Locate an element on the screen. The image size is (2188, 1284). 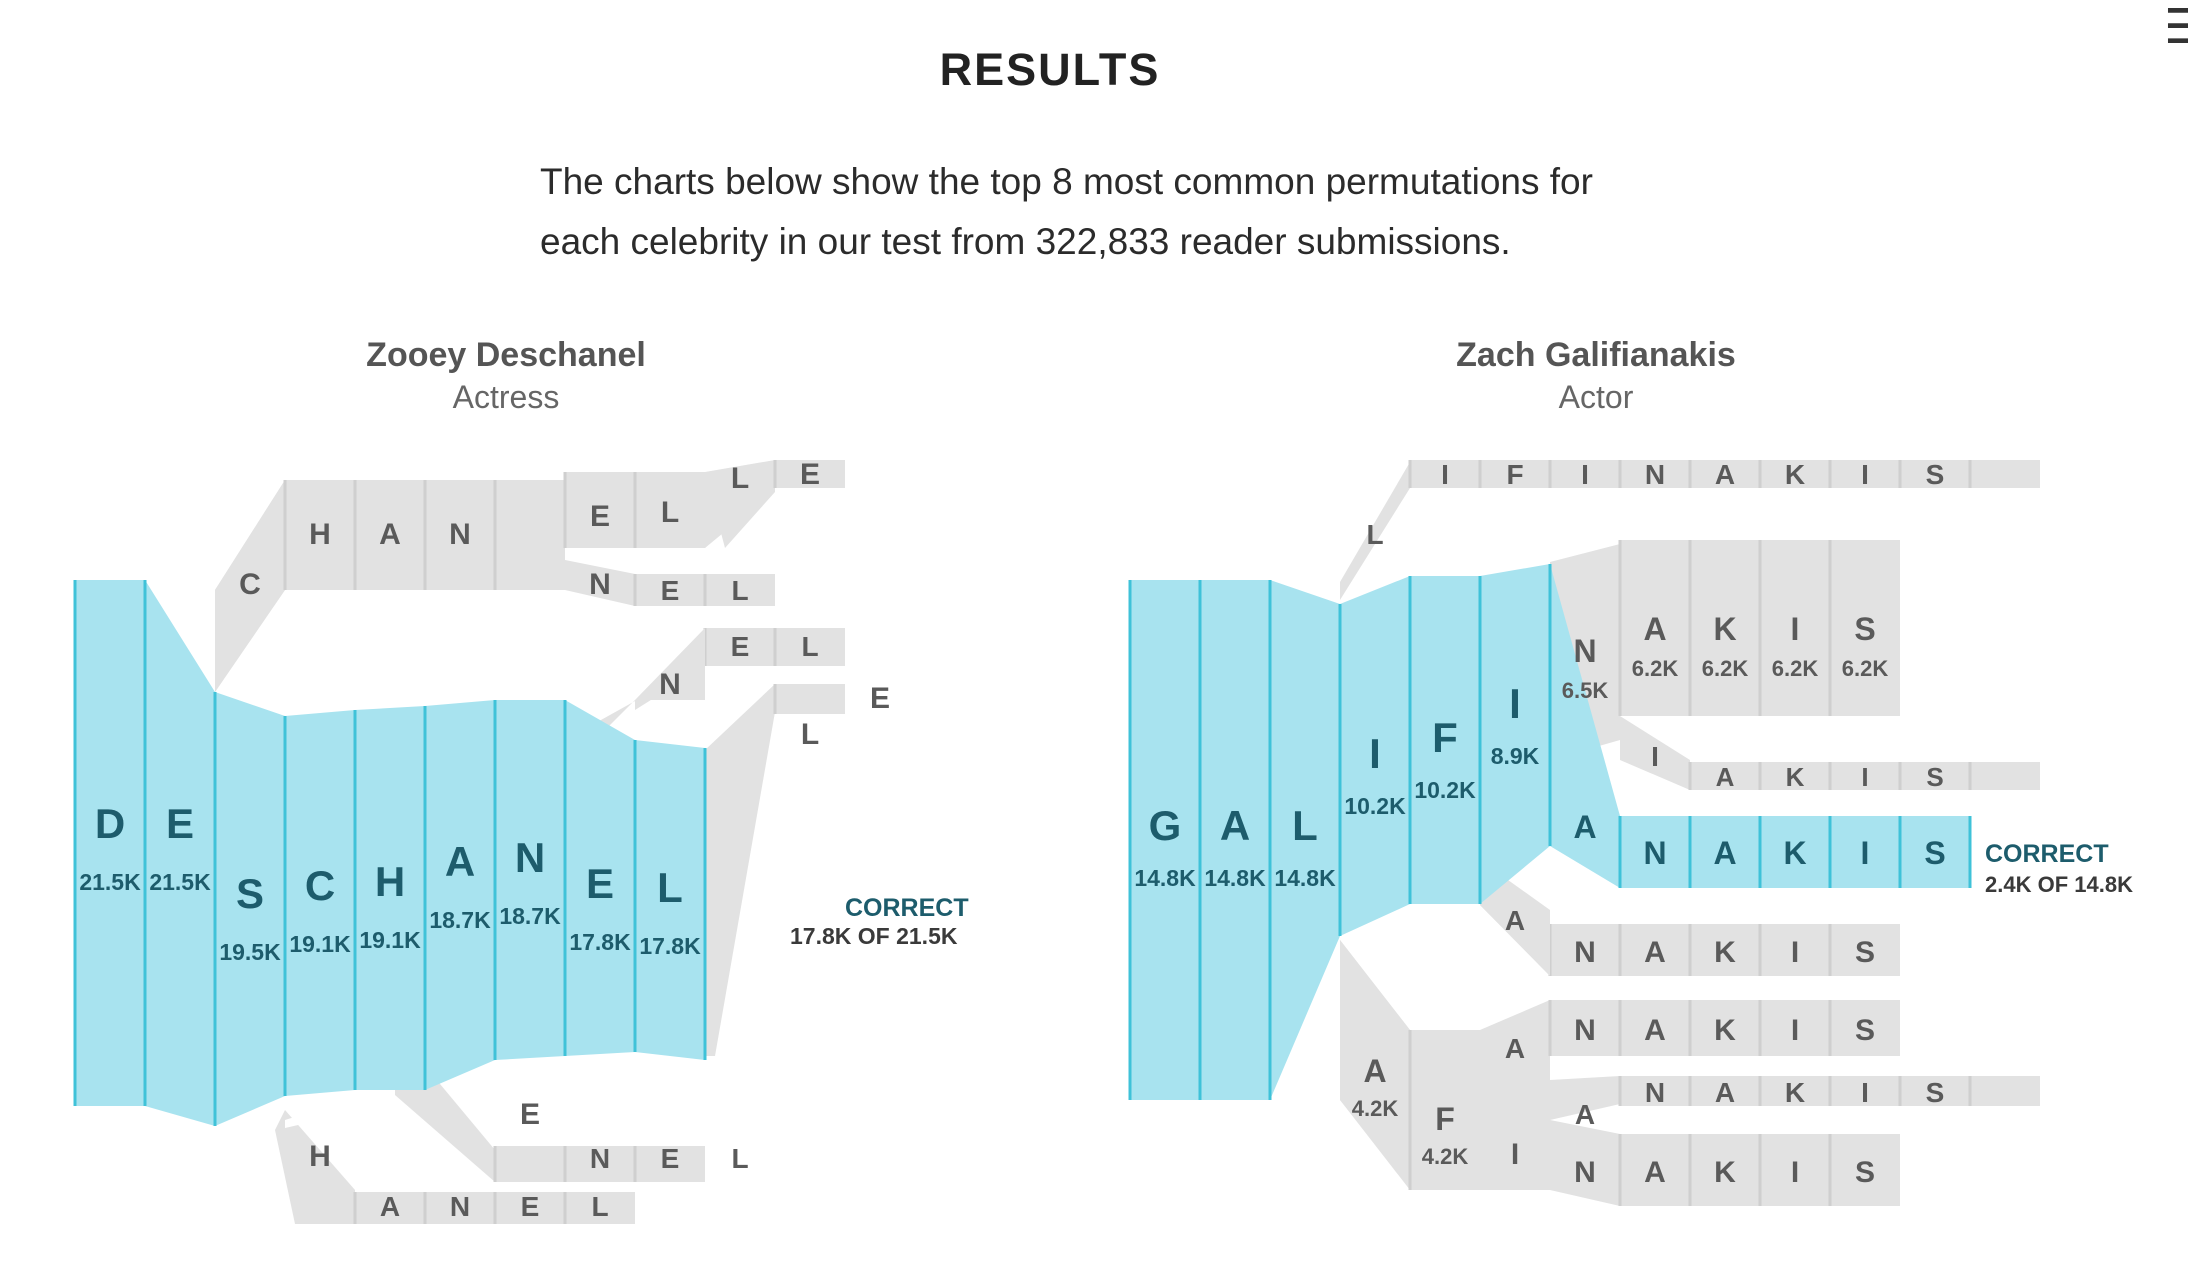
correct-letter: N is located at coordinates (1654, 853).